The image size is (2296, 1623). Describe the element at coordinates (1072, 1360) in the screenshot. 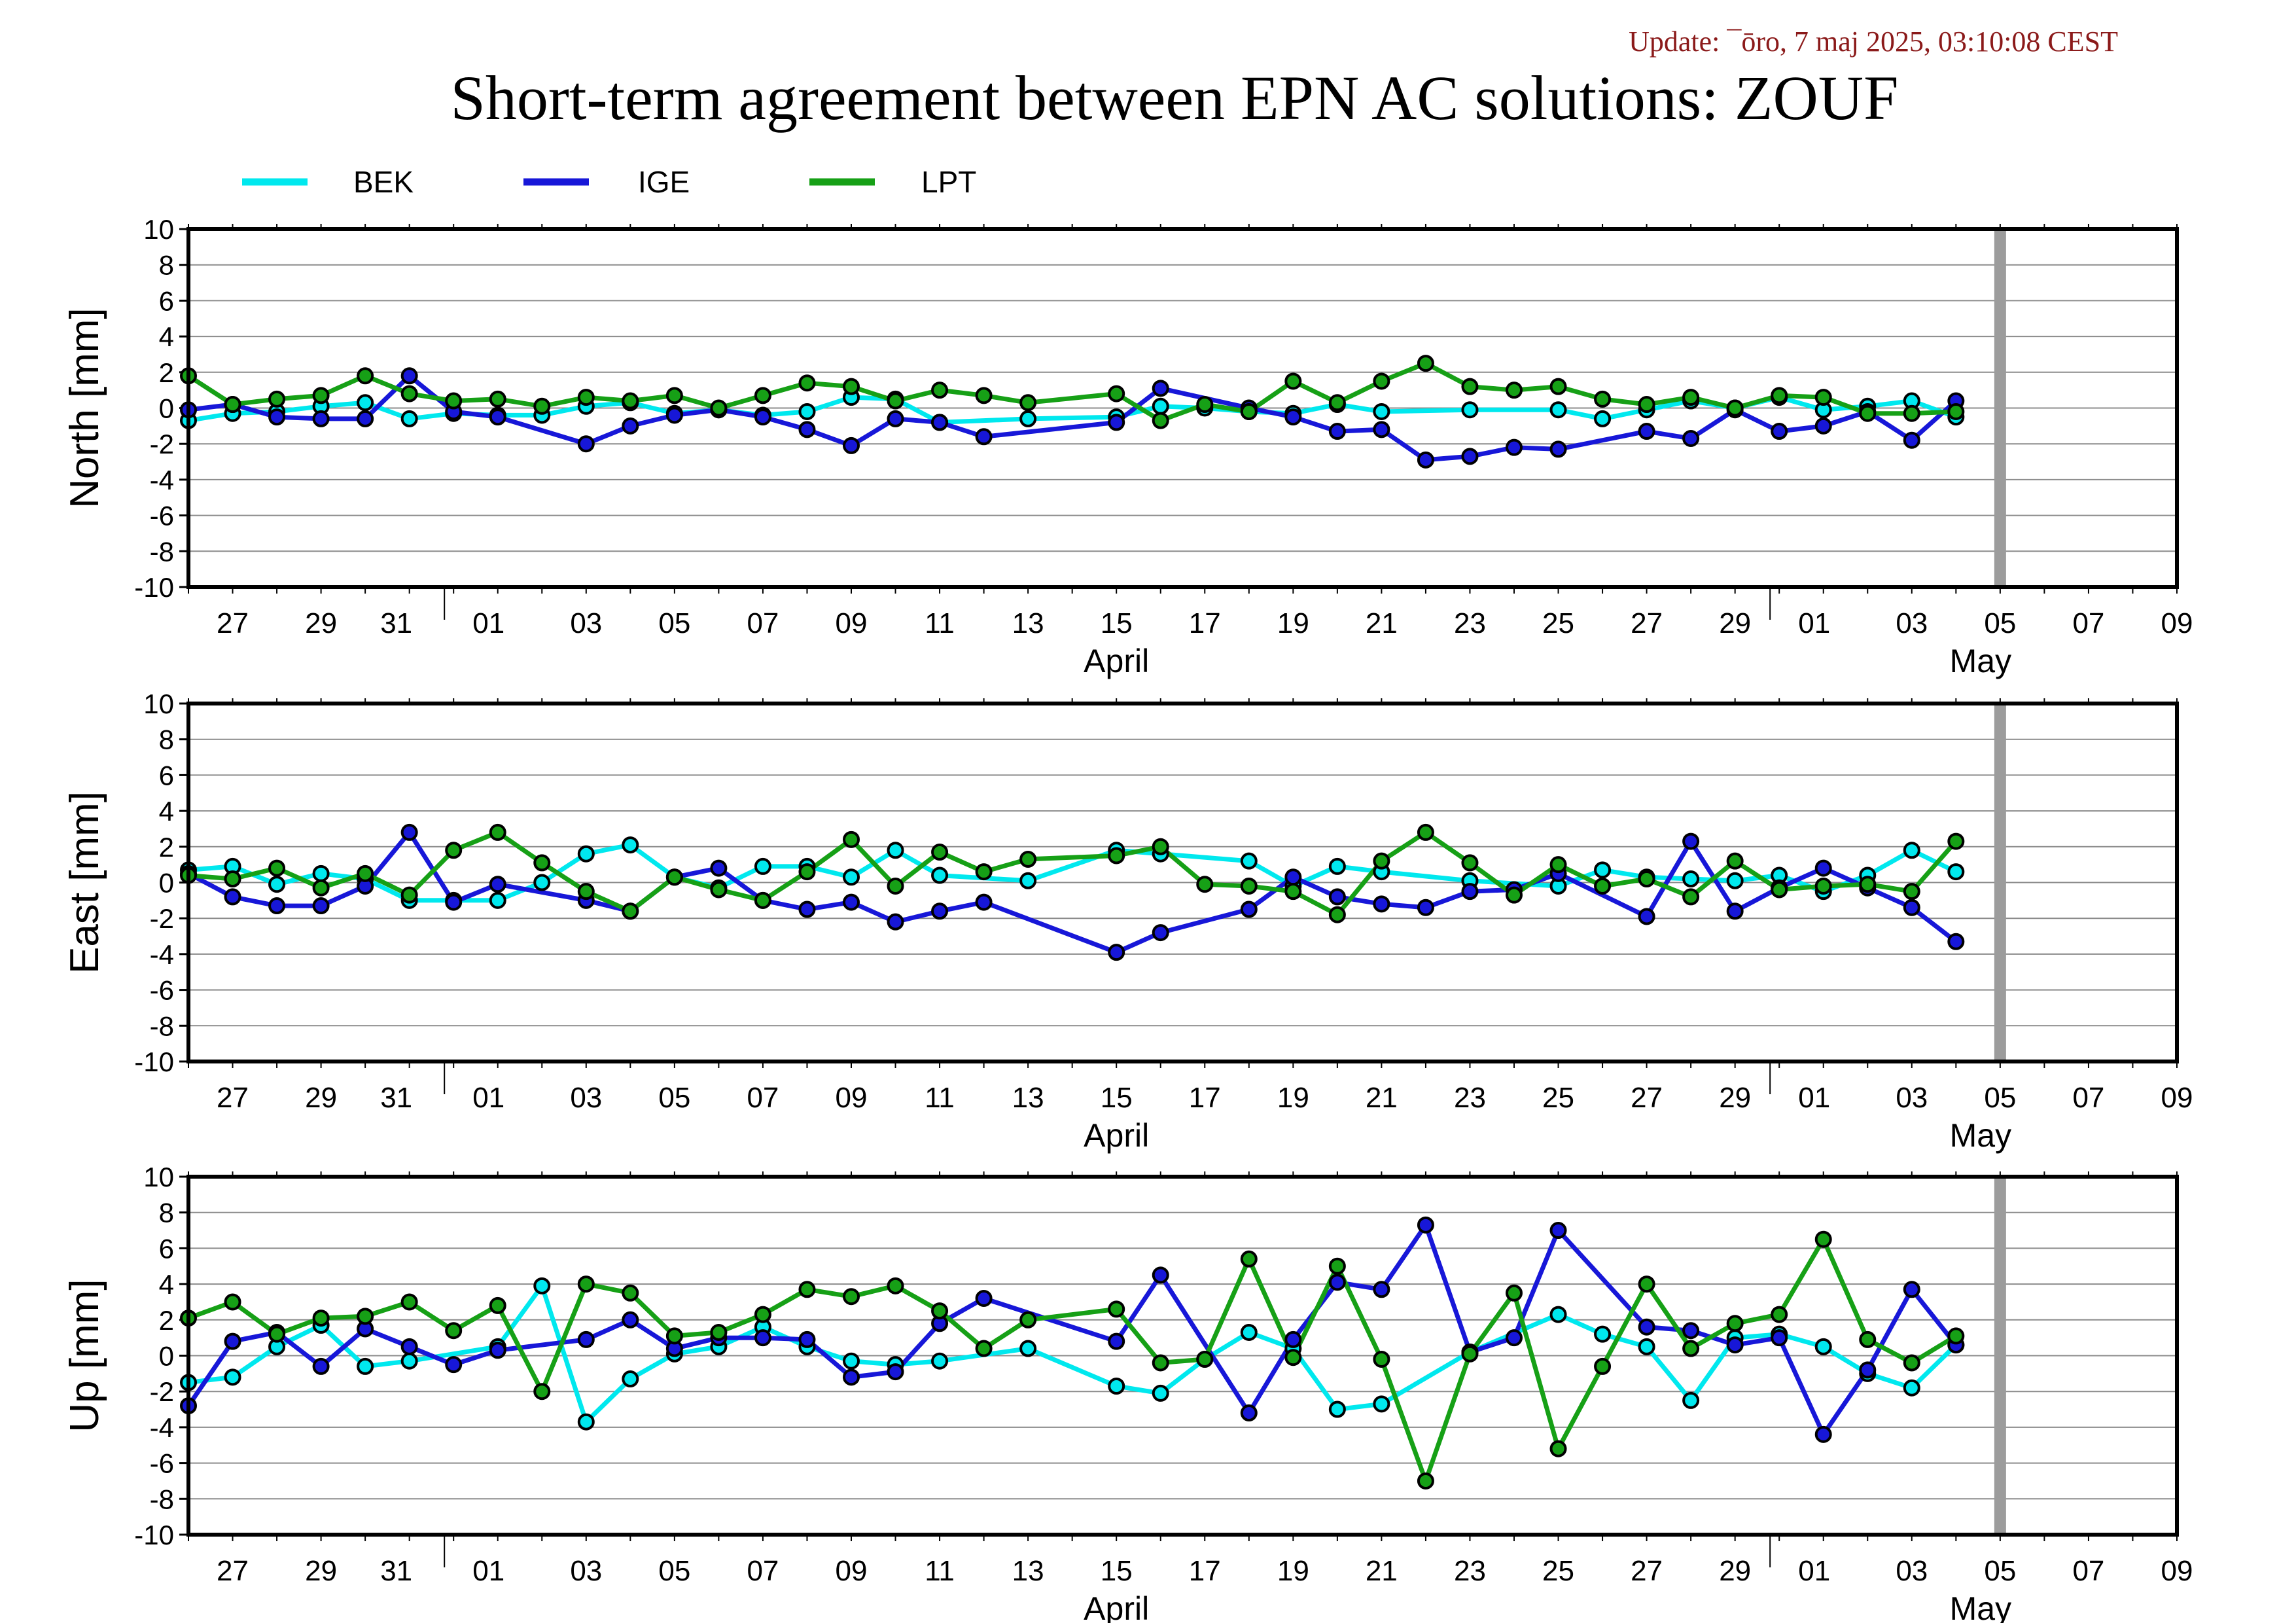

I see `series-line-lpt` at that location.